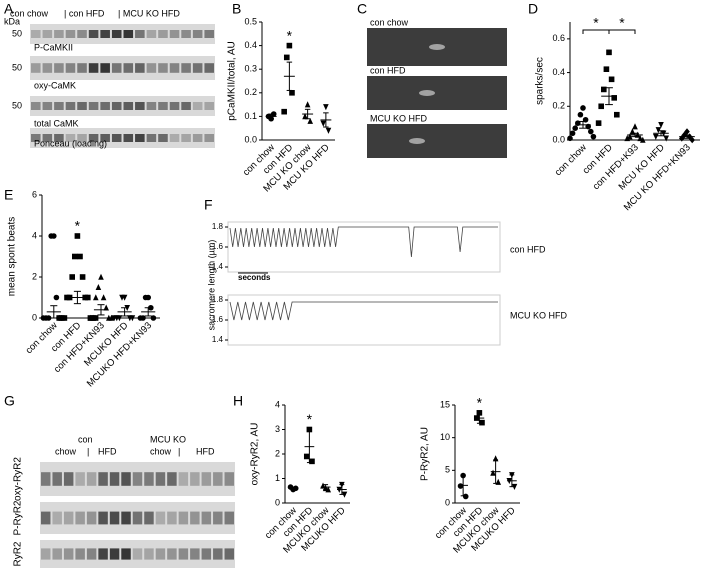 This screenshot has height=582, width=708. I want to click on blot-header: chow, so click(66, 451).